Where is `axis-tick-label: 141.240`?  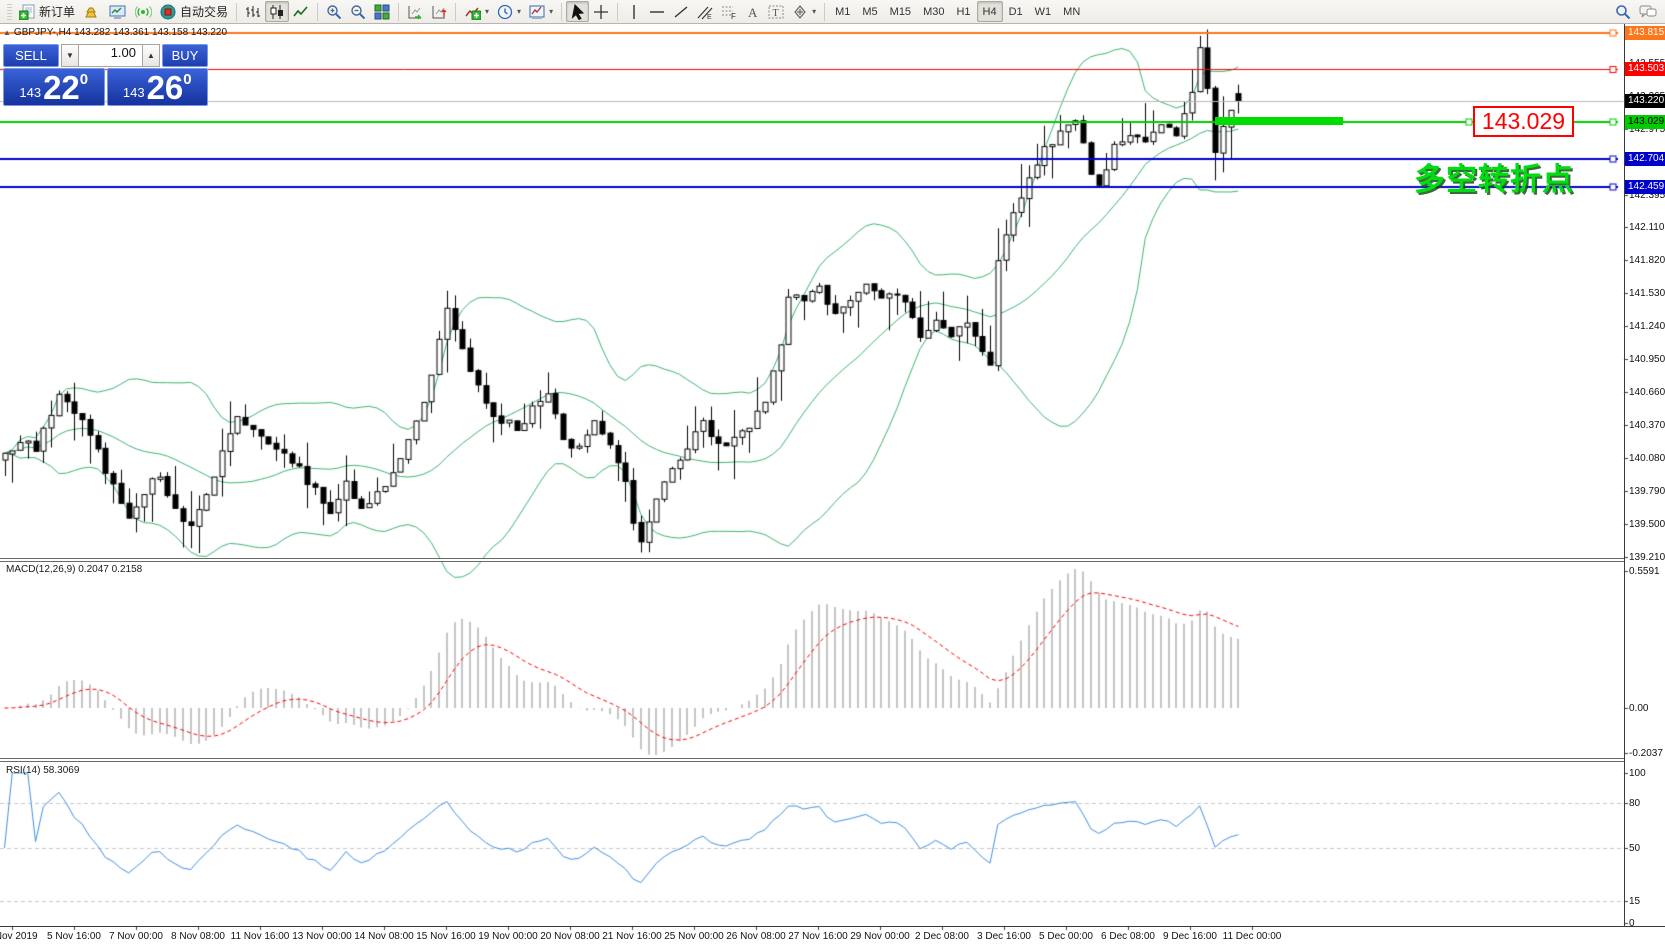 axis-tick-label: 141.240 is located at coordinates (1647, 327).